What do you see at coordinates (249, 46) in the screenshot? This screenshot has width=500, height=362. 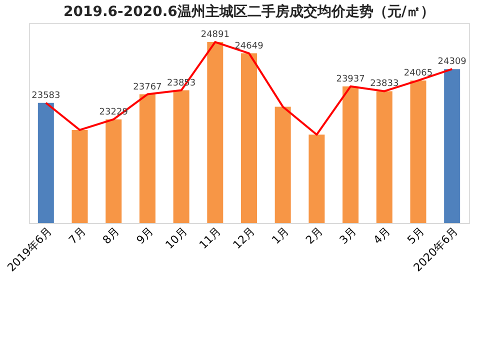 I see `data-label: 24649` at bounding box center [249, 46].